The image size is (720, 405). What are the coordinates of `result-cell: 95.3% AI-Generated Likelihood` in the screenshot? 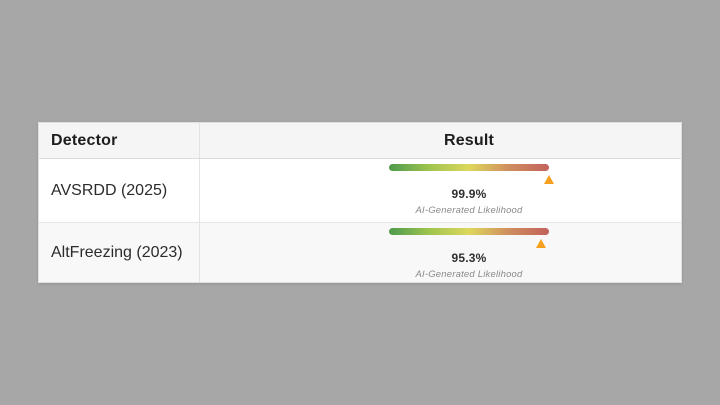 It's located at (440, 252).